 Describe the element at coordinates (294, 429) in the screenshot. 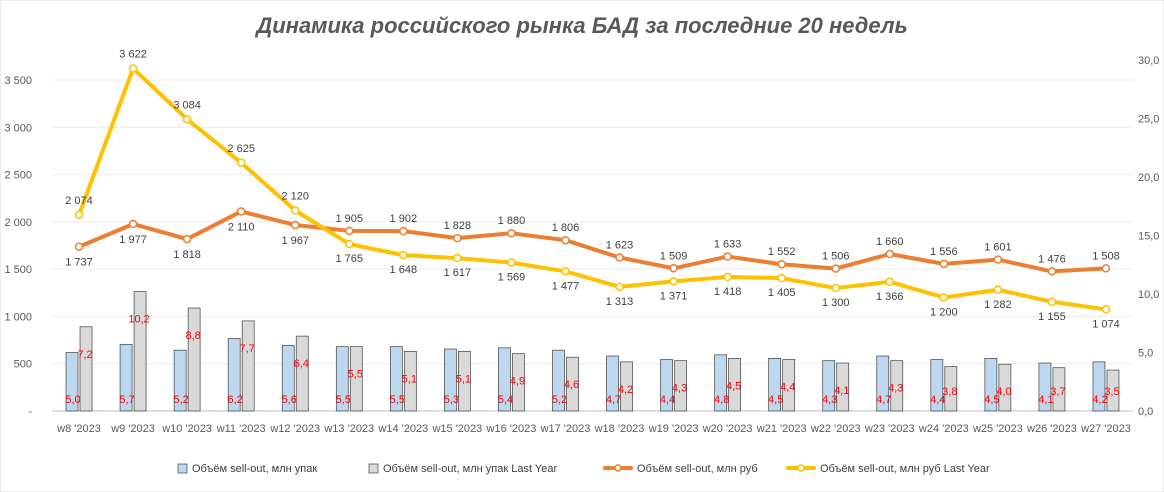

I see `x-axis-tick: w12 '2023` at that location.